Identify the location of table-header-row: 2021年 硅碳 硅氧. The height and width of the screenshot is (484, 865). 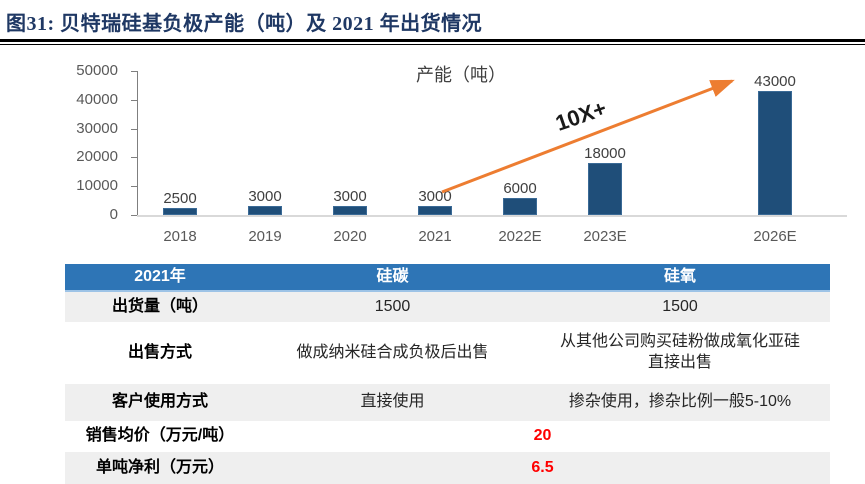
(447, 278).